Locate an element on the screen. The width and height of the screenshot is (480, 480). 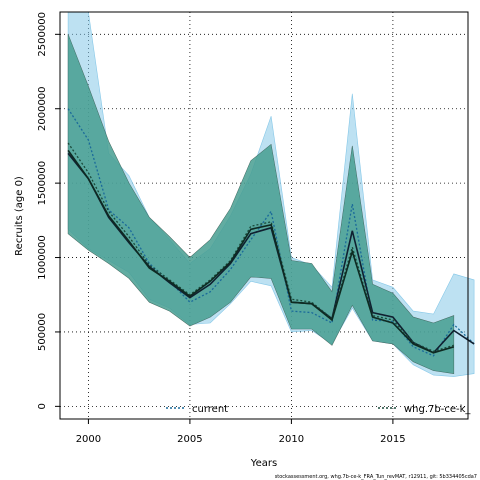
x-tick-label: 2000 is located at coordinates (88, 439).